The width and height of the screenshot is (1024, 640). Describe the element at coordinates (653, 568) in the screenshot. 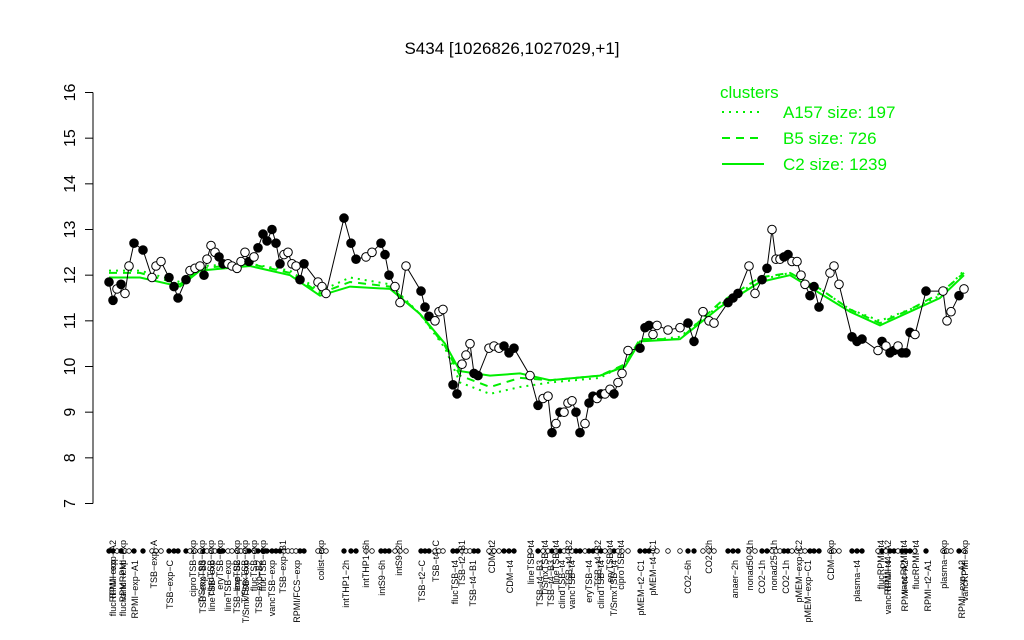

I see `sample-label-top: pMEM−t4−C1` at that location.